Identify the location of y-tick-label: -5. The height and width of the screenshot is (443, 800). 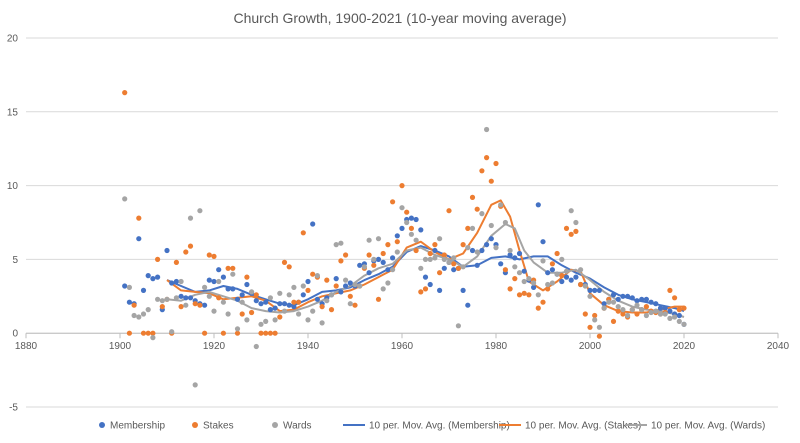
(13, 408).